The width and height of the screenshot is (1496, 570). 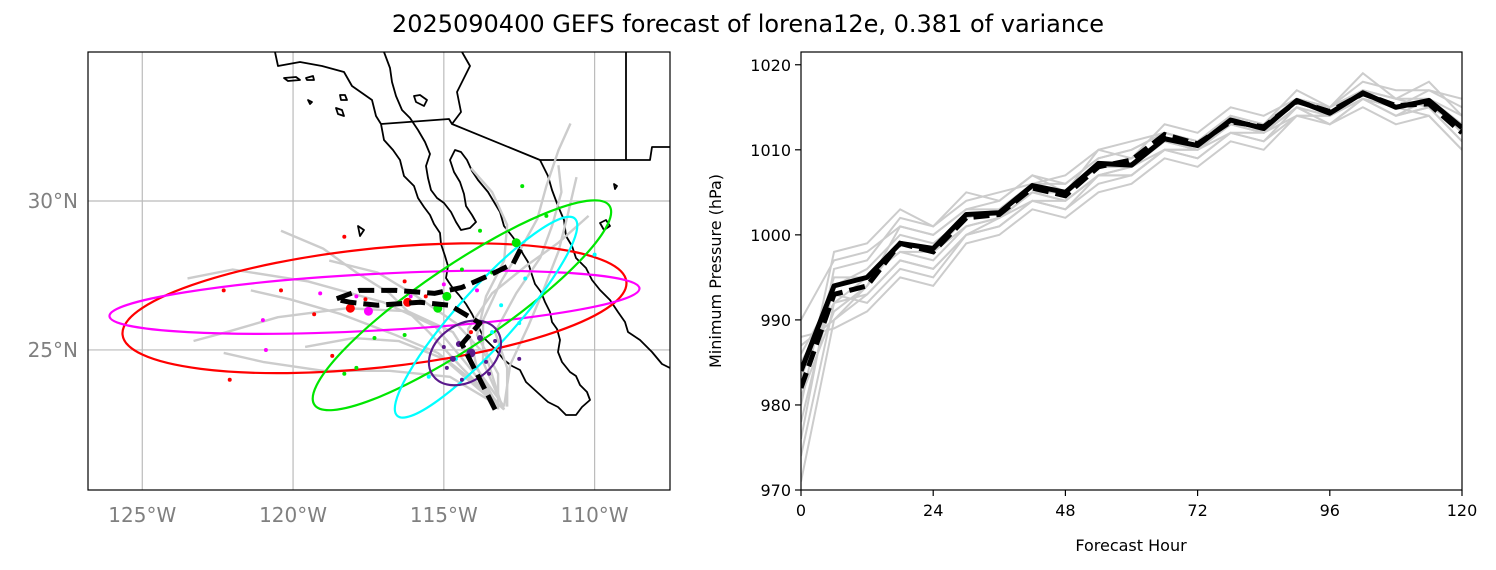 I want to click on y-tick-label: 990, so click(x=775, y=320).